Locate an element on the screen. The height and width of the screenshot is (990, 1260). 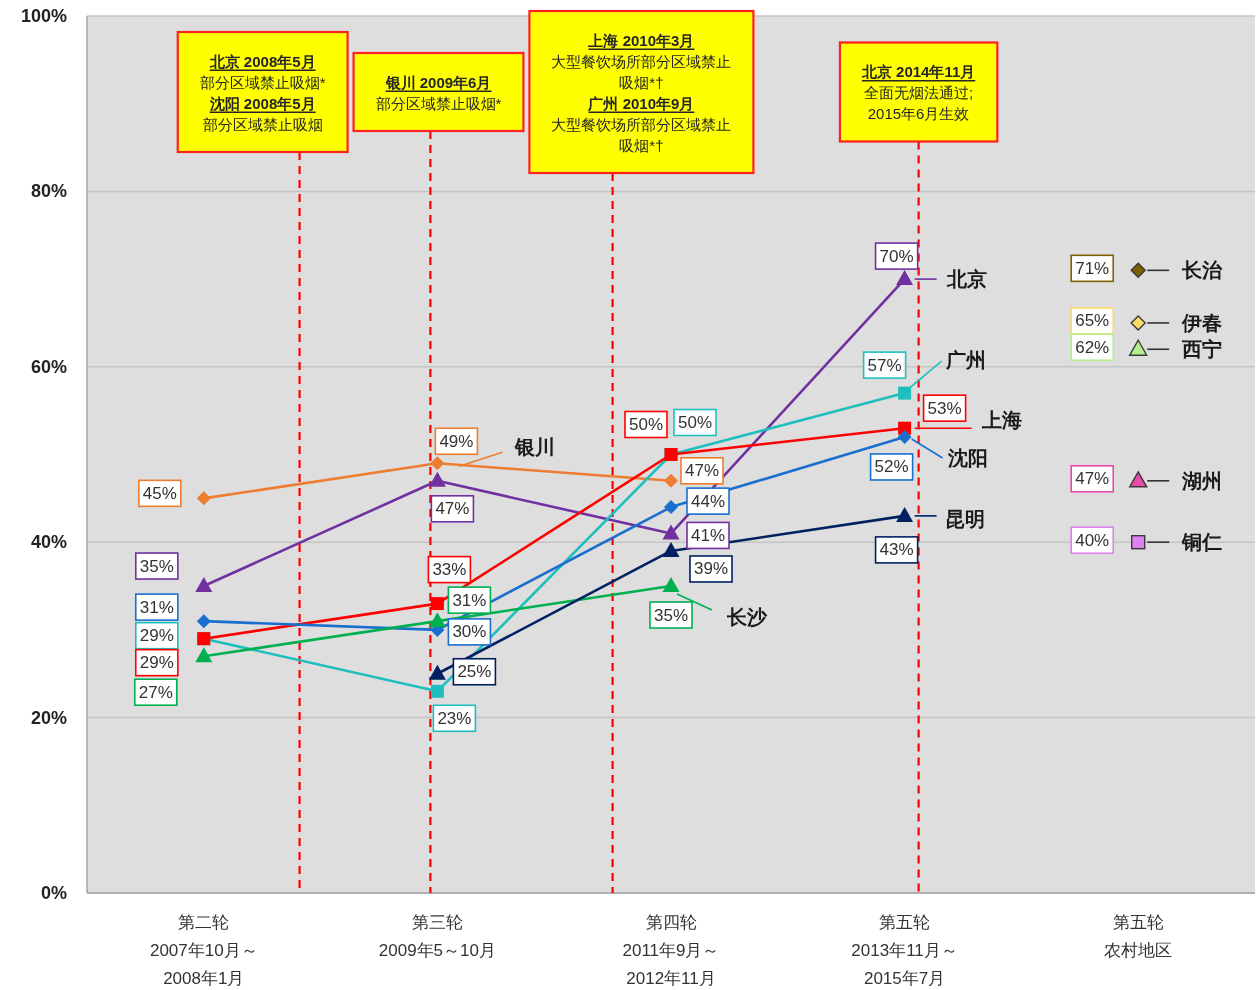
data-label: 41% is located at coordinates (708, 535).